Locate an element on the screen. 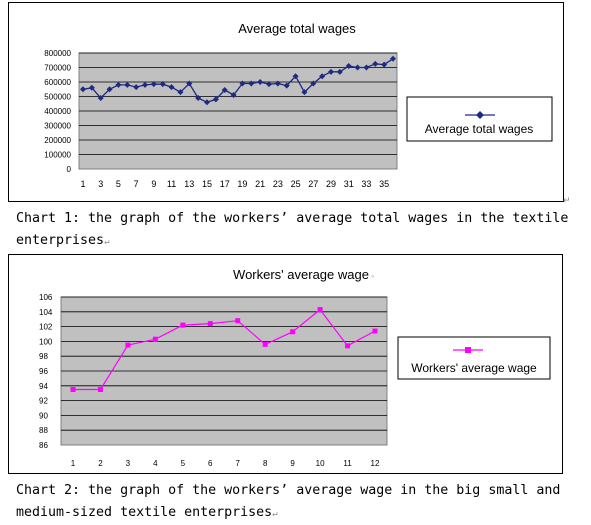 This screenshot has height=525, width=591. chart-1-data-points is located at coordinates (238, 80).